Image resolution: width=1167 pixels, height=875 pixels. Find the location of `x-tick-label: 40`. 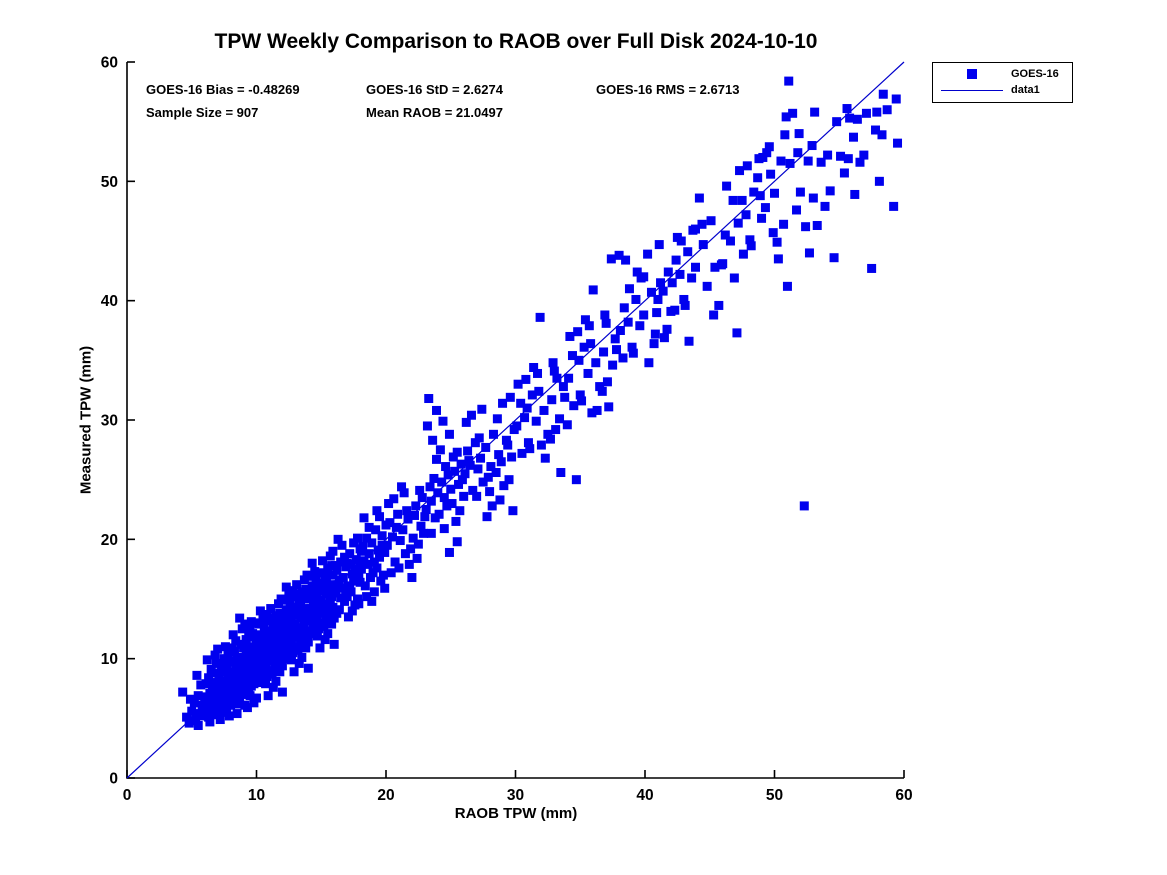

x-tick-label: 40 is located at coordinates (644, 795).